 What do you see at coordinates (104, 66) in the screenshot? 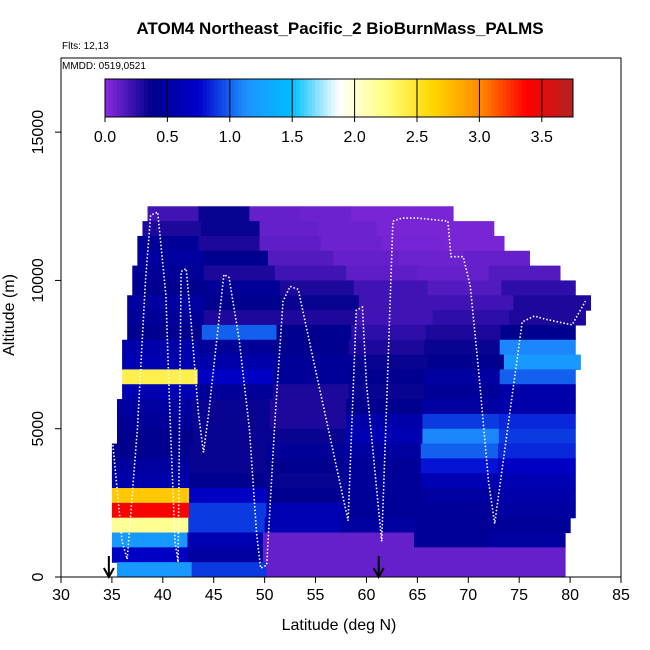
I see `date-label: MMDD: 0519,0521` at bounding box center [104, 66].